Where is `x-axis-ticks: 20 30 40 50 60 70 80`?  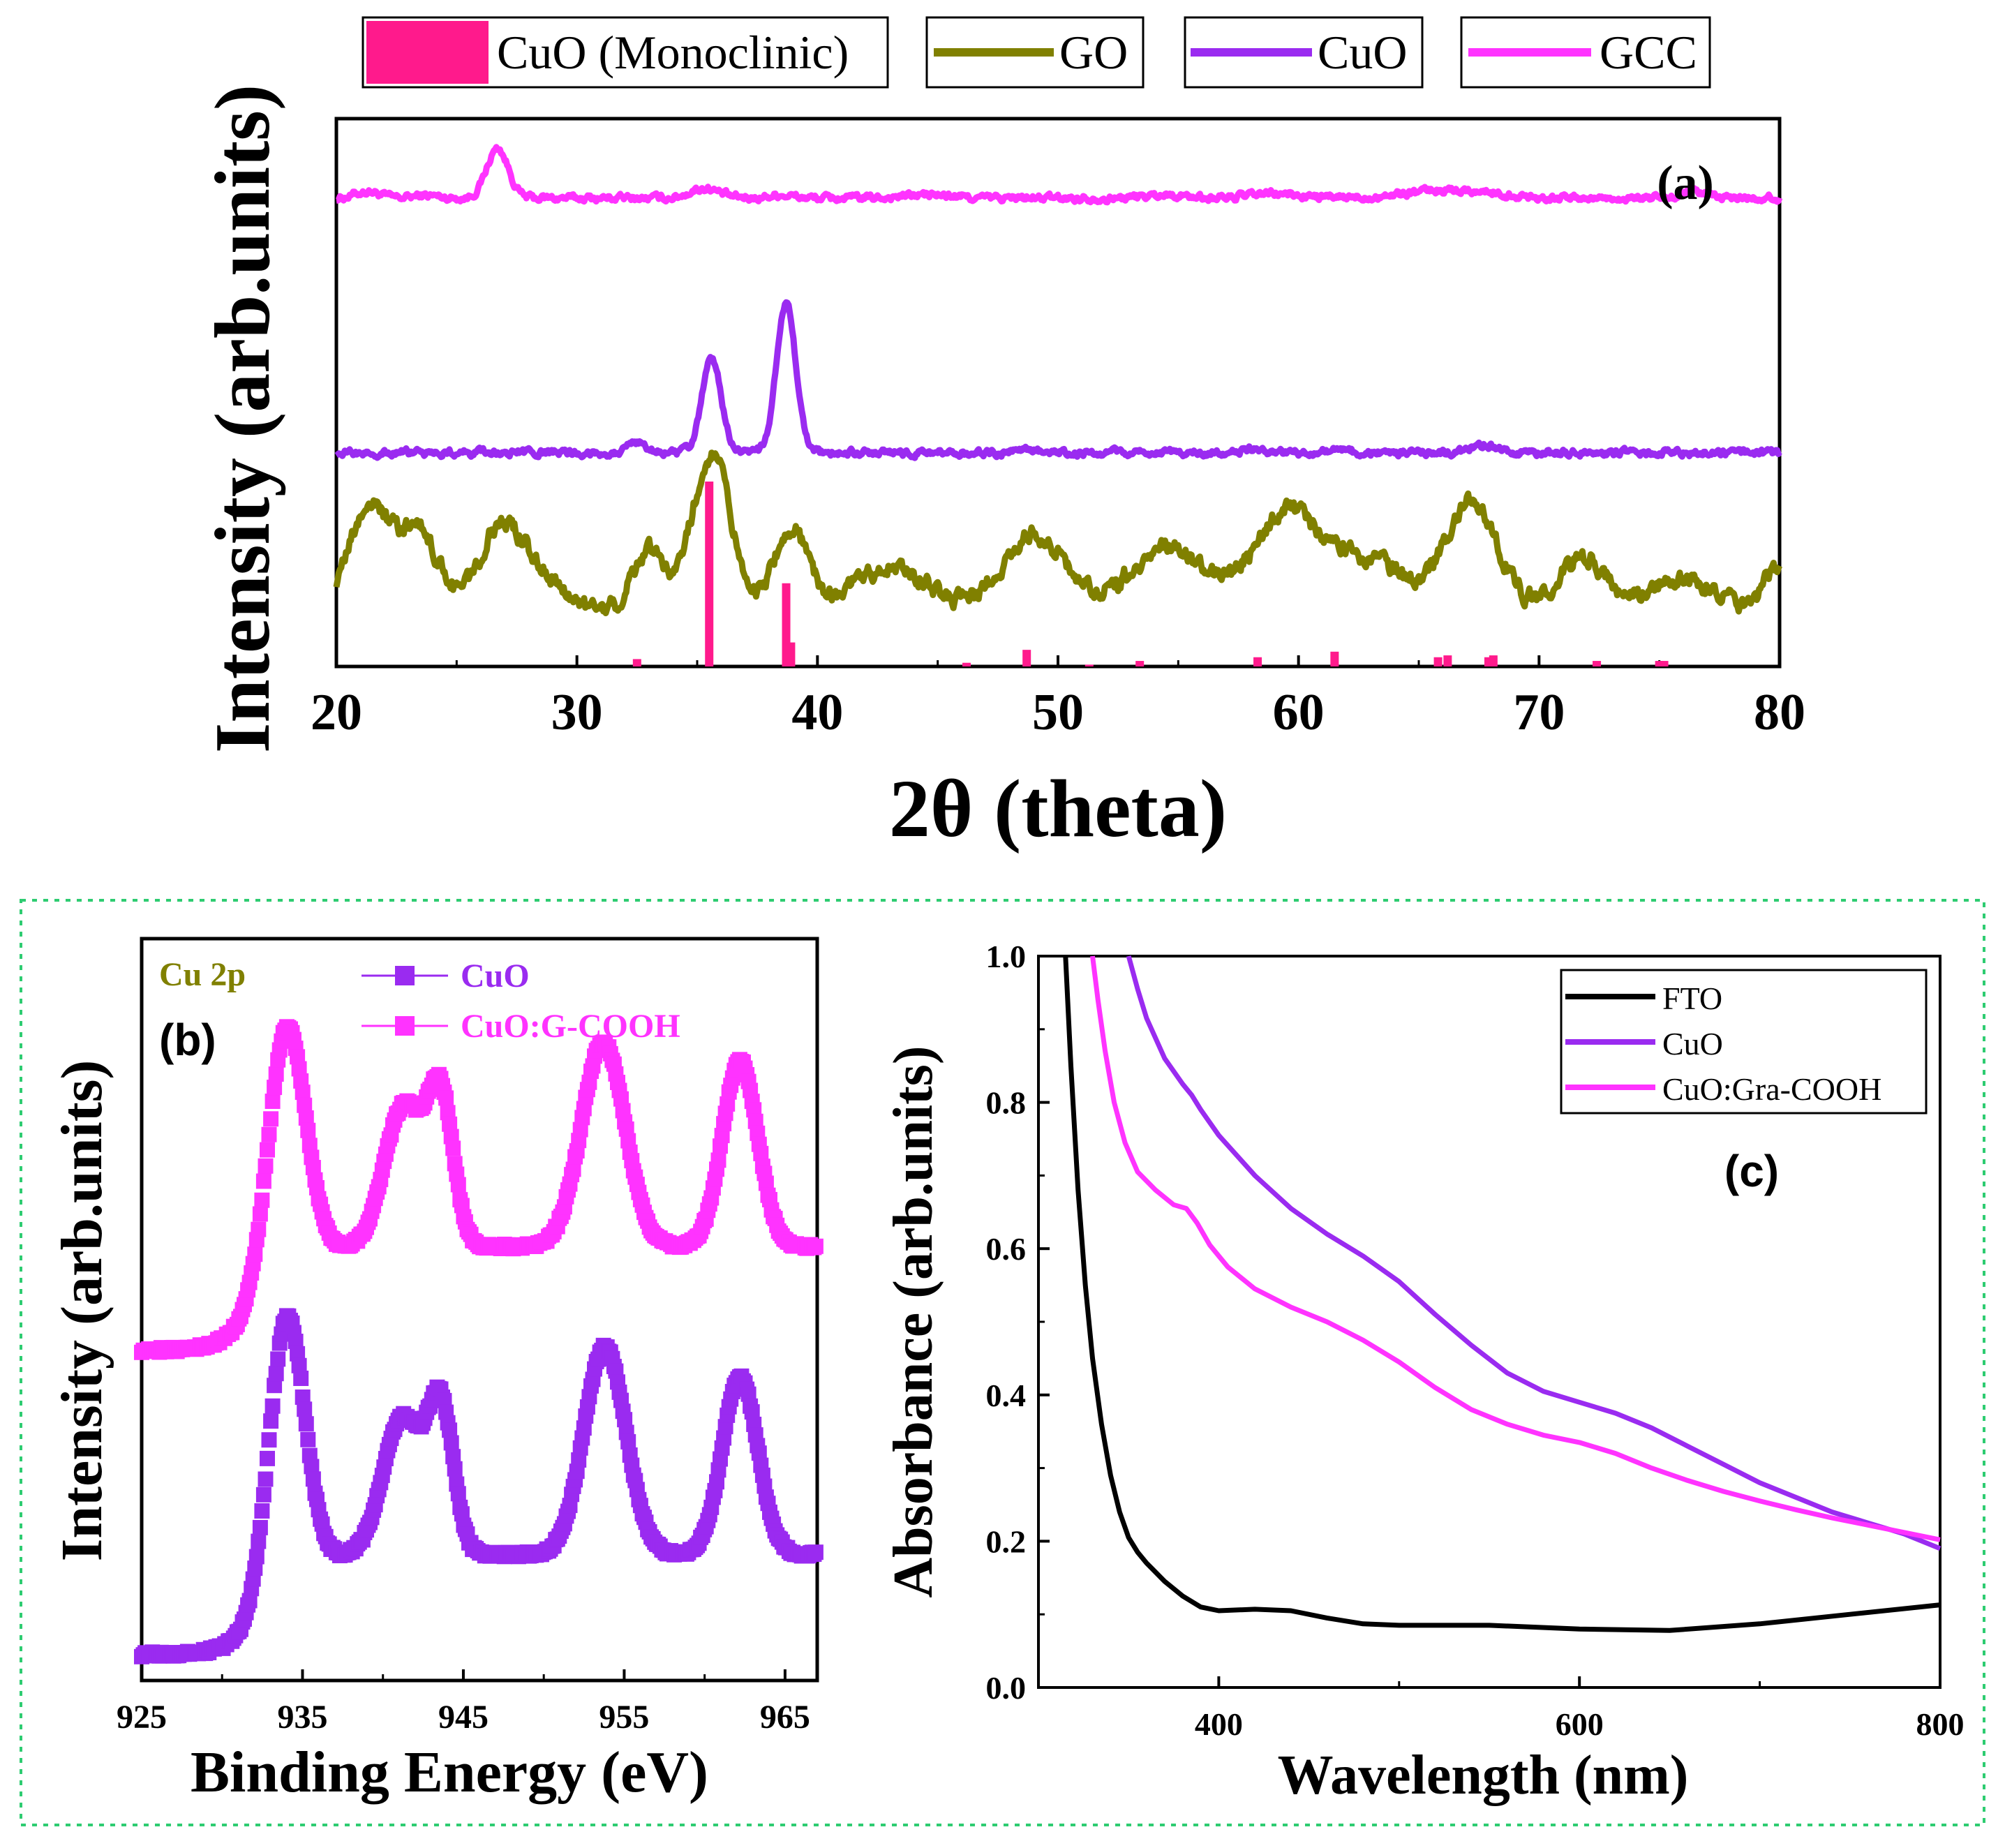
x-axis-ticks: 20 30 40 50 60 70 80 is located at coordinates (1058, 698).